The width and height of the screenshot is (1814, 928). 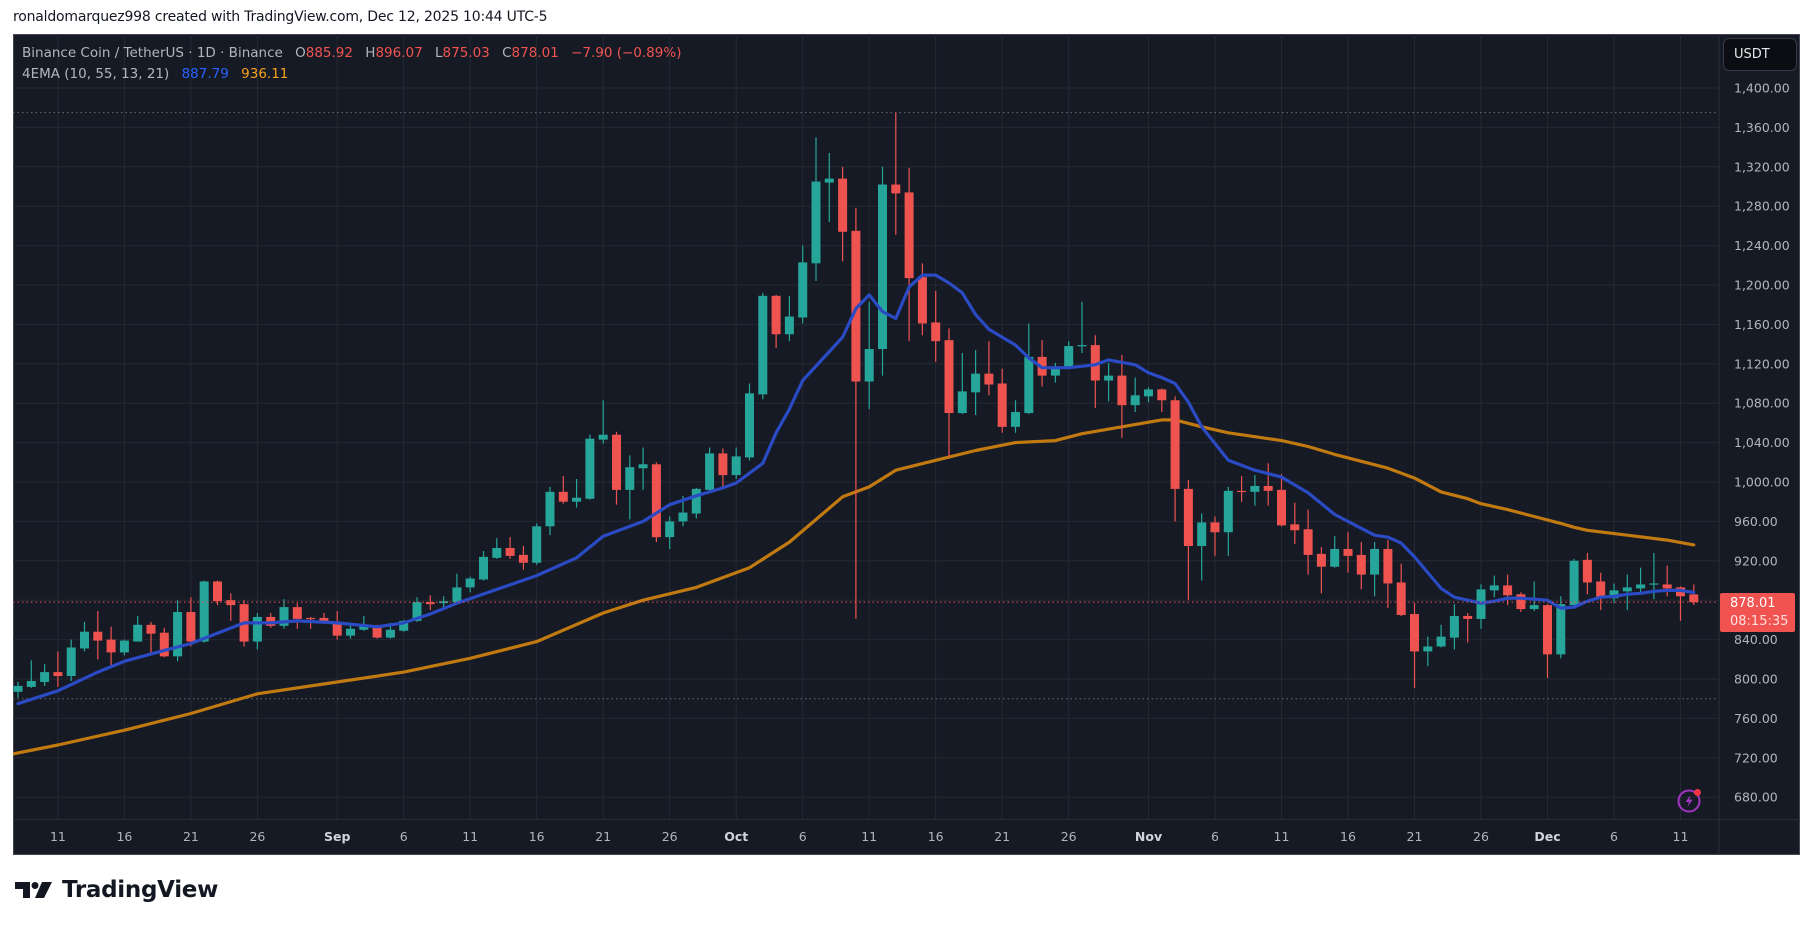 What do you see at coordinates (399, 53) in the screenshot?
I see `high-value: 896.07` at bounding box center [399, 53].